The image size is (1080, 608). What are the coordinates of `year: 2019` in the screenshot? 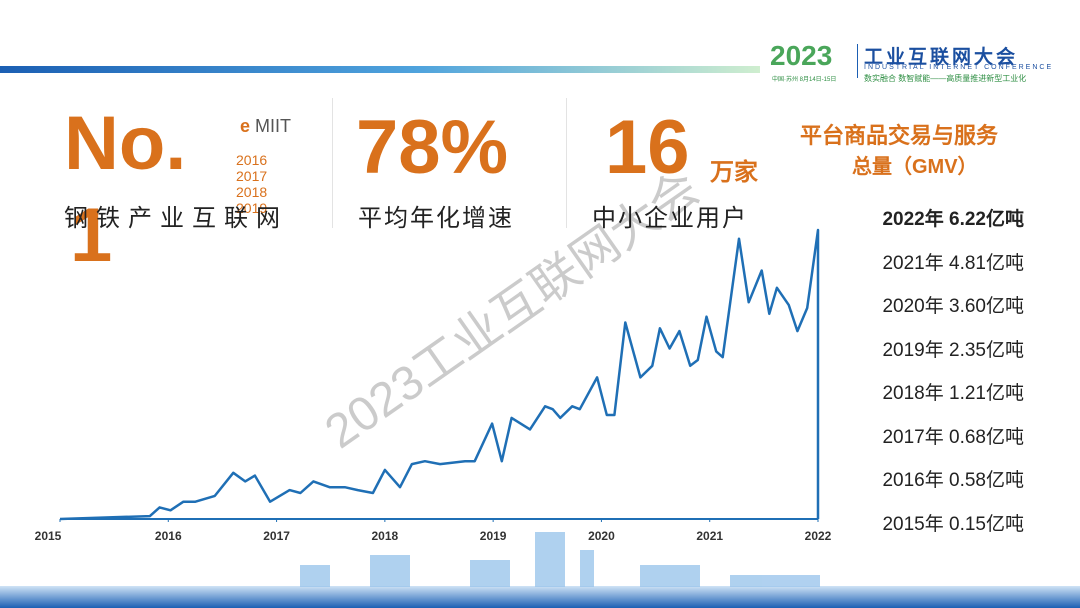 It's located at (252, 208).